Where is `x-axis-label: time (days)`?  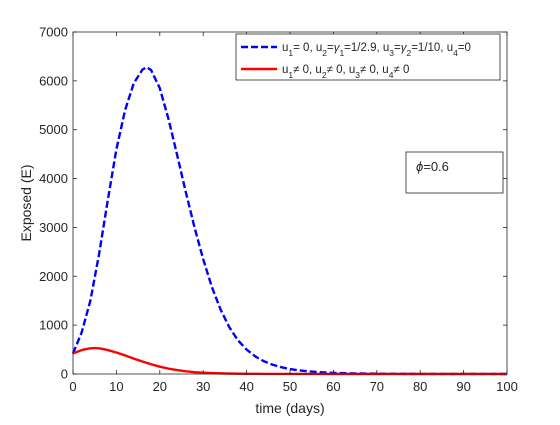 x-axis-label: time (days) is located at coordinates (289, 408).